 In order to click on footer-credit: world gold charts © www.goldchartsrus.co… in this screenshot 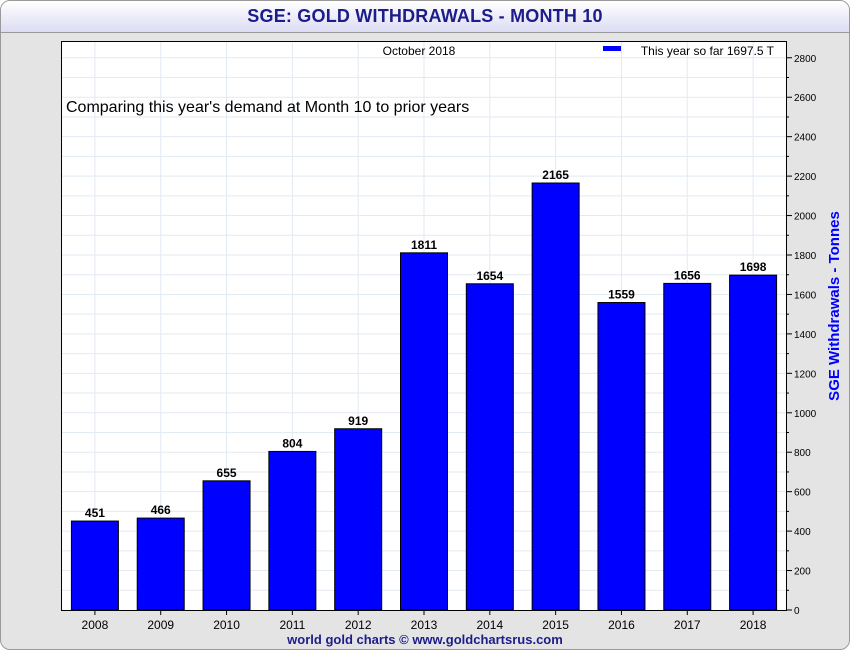, I will do `click(425, 639)`.